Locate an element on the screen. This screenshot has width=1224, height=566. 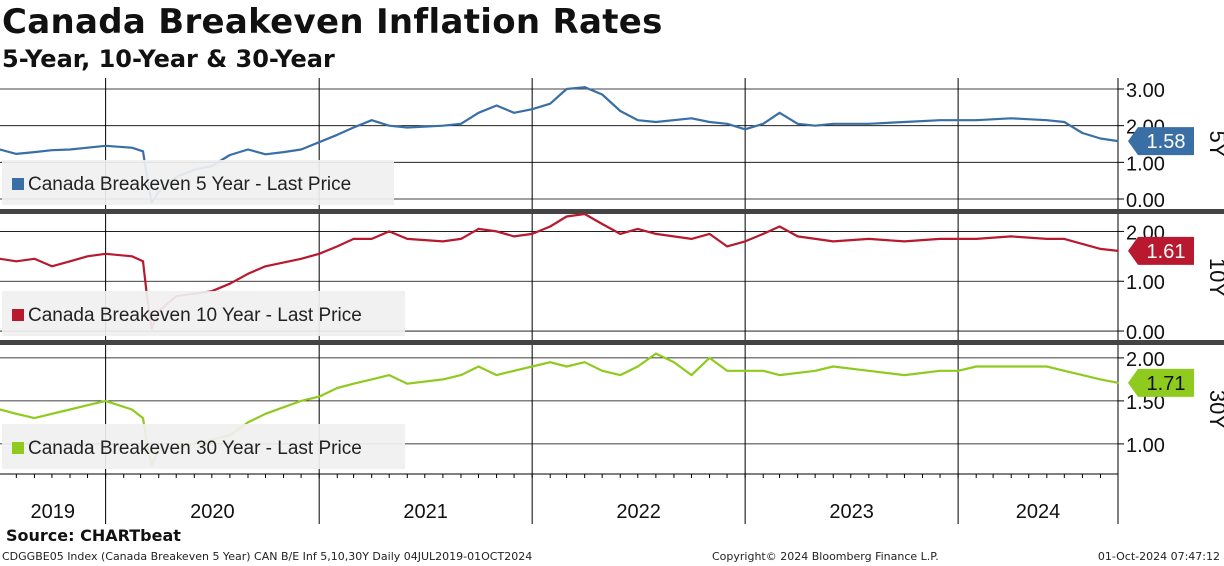
x-tick-label: 2020 is located at coordinates (212, 512).